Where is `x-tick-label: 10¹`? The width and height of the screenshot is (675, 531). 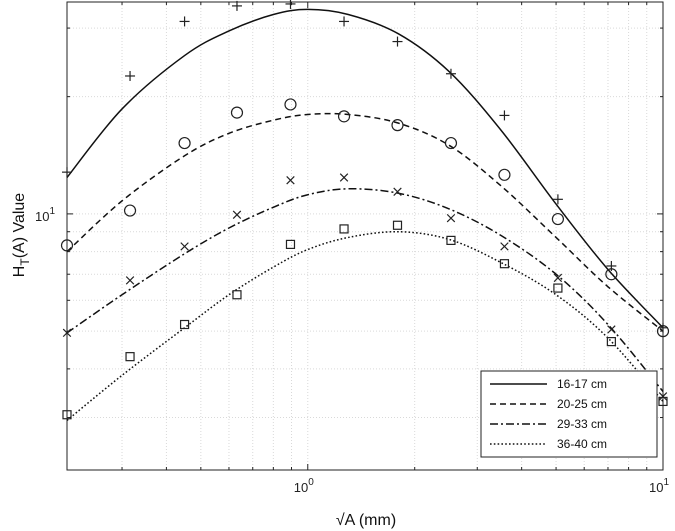 x-tick-label: 10¹ is located at coordinates (659, 486).